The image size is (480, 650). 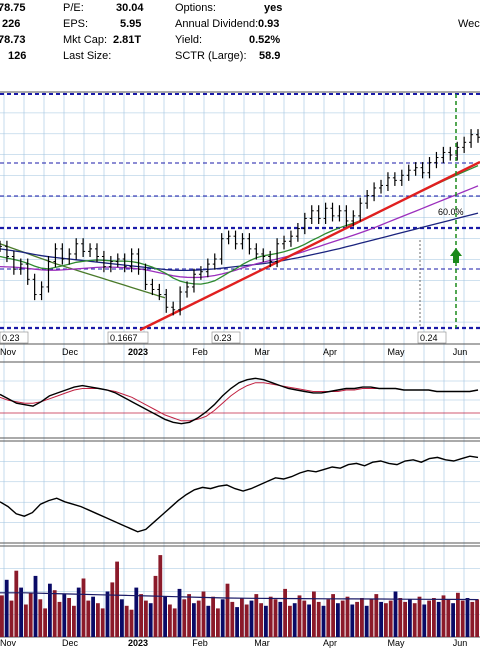 I want to click on level-label: 0.23, so click(x=223, y=338).